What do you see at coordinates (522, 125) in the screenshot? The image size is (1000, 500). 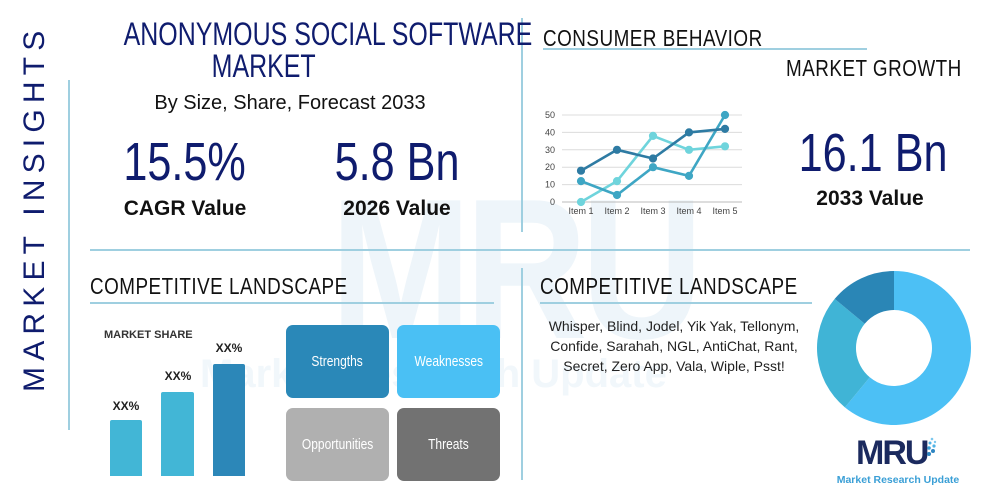 I see `top-center-vertical-divider` at bounding box center [522, 125].